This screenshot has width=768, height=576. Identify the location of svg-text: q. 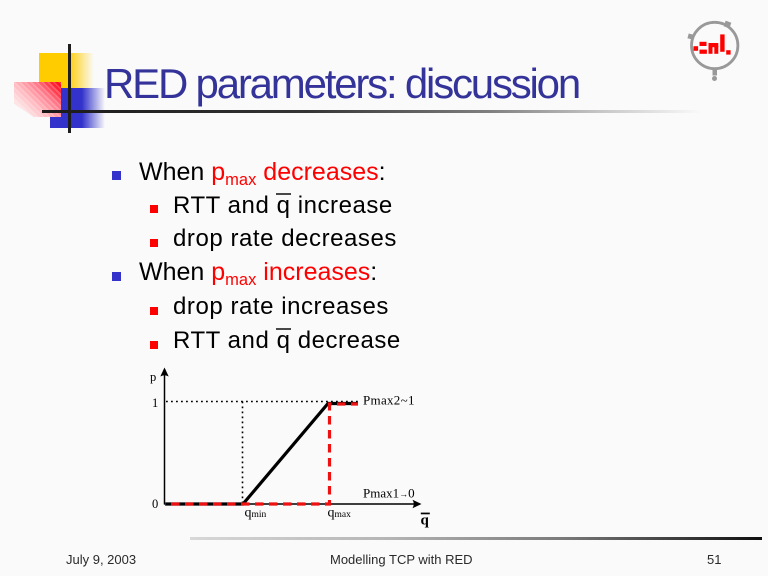
(425, 521).